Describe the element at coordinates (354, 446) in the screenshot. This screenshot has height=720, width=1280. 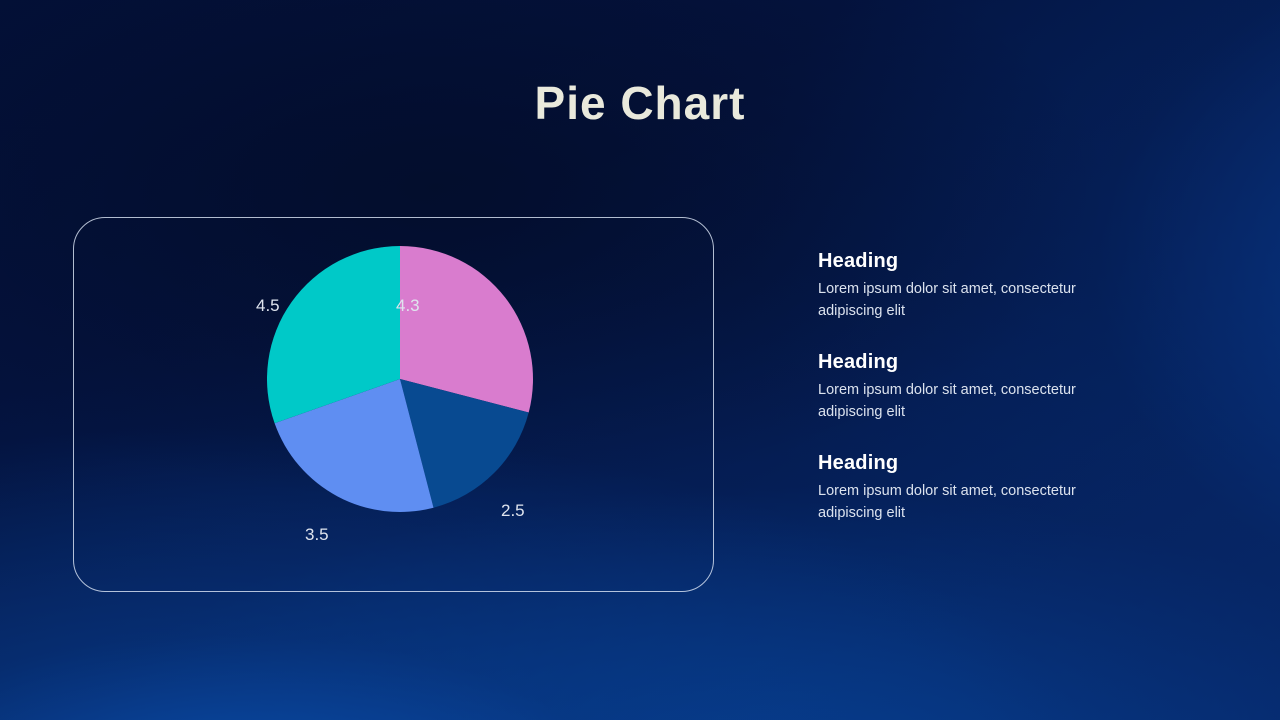
I see `cornflower-slice` at that location.